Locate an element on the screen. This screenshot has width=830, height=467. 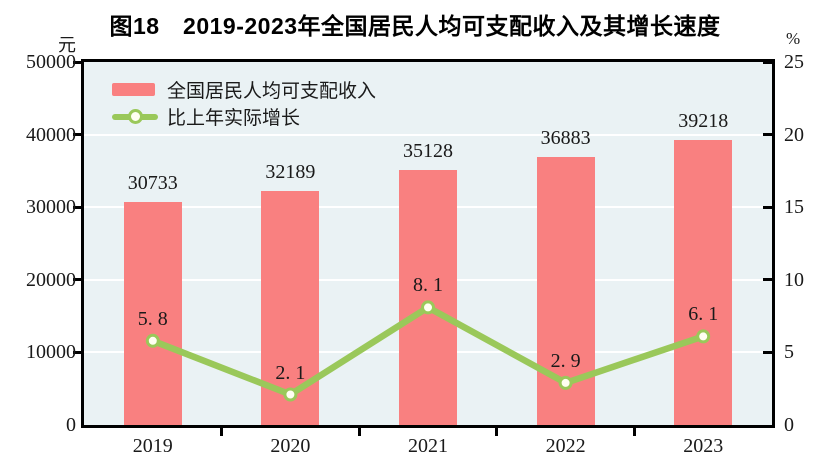
left-axis-tick-label: 10000 is located at coordinates (51, 352).